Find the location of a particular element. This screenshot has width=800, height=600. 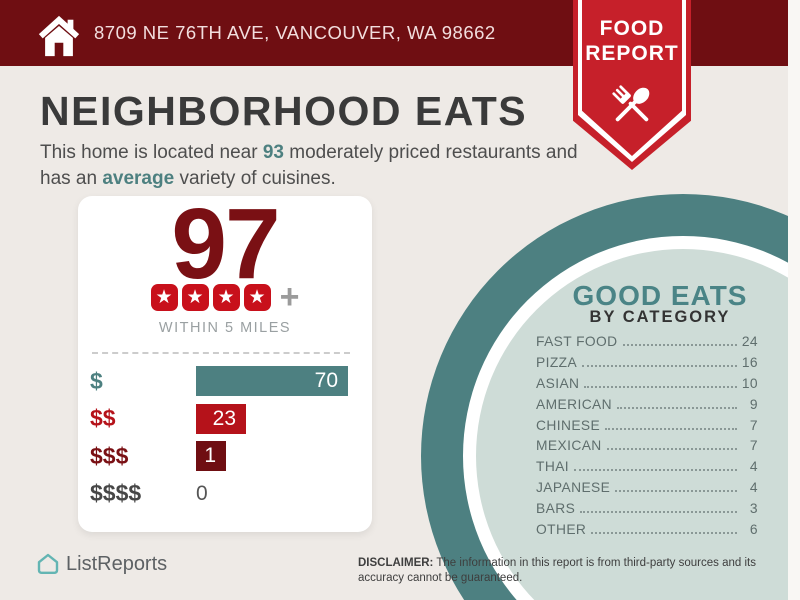

category-row: OTHER 6 is located at coordinates (647, 532).